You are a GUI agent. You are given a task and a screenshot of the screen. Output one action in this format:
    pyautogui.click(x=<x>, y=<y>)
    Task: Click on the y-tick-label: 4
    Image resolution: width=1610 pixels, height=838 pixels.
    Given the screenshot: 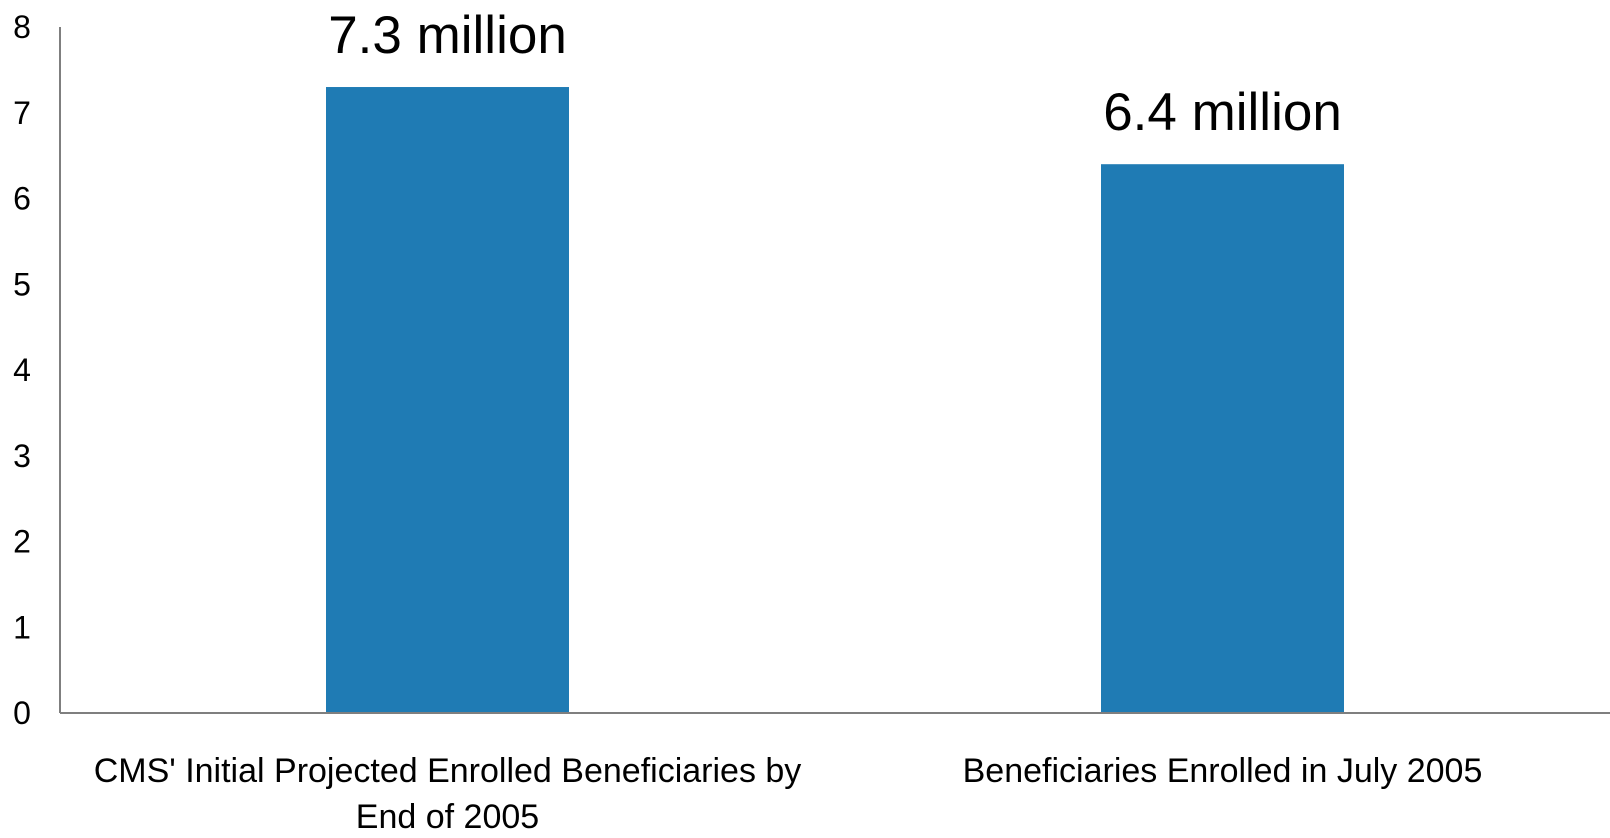 What is the action you would take?
    pyautogui.click(x=22, y=370)
    